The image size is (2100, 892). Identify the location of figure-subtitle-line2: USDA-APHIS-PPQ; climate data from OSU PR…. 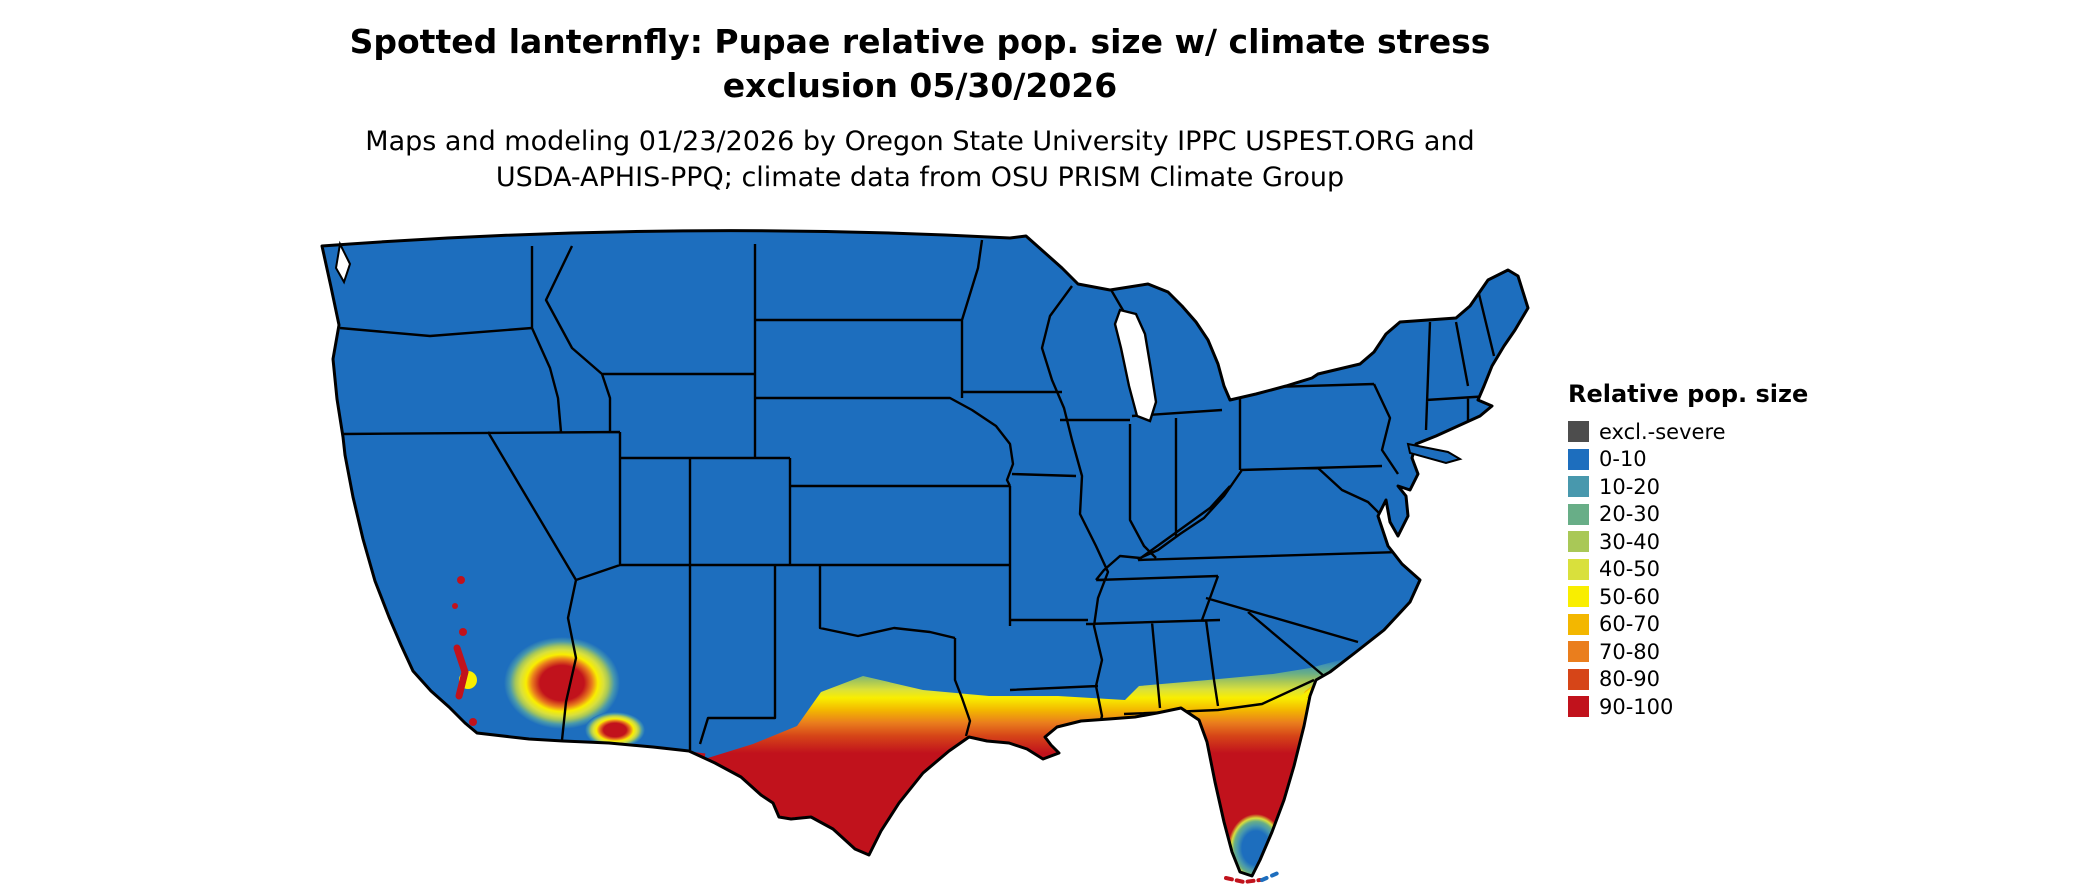
(920, 177).